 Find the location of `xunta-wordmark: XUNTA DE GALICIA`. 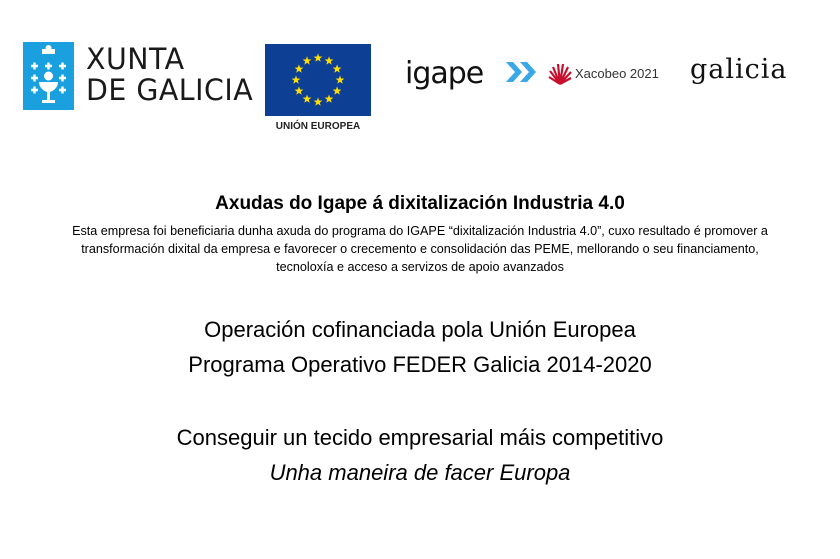

xunta-wordmark: XUNTA DE GALICIA is located at coordinates (169, 75).